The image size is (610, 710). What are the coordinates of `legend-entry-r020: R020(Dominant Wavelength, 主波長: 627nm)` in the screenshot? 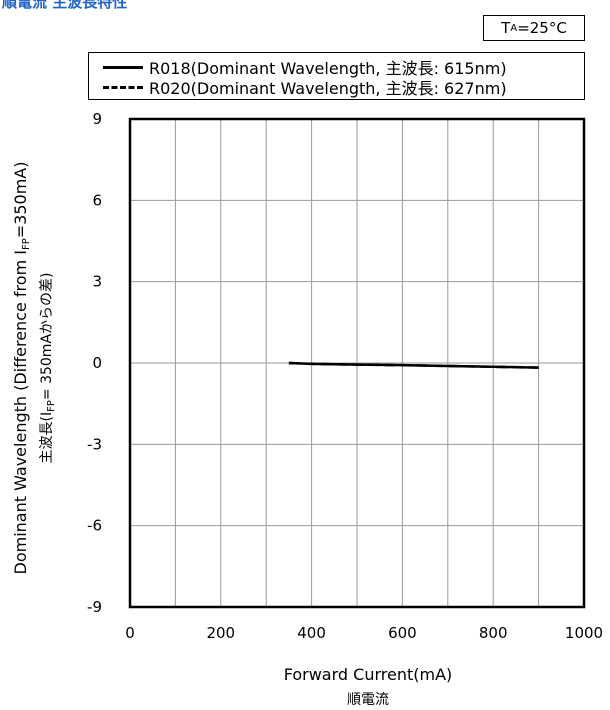 It's located at (305, 87).